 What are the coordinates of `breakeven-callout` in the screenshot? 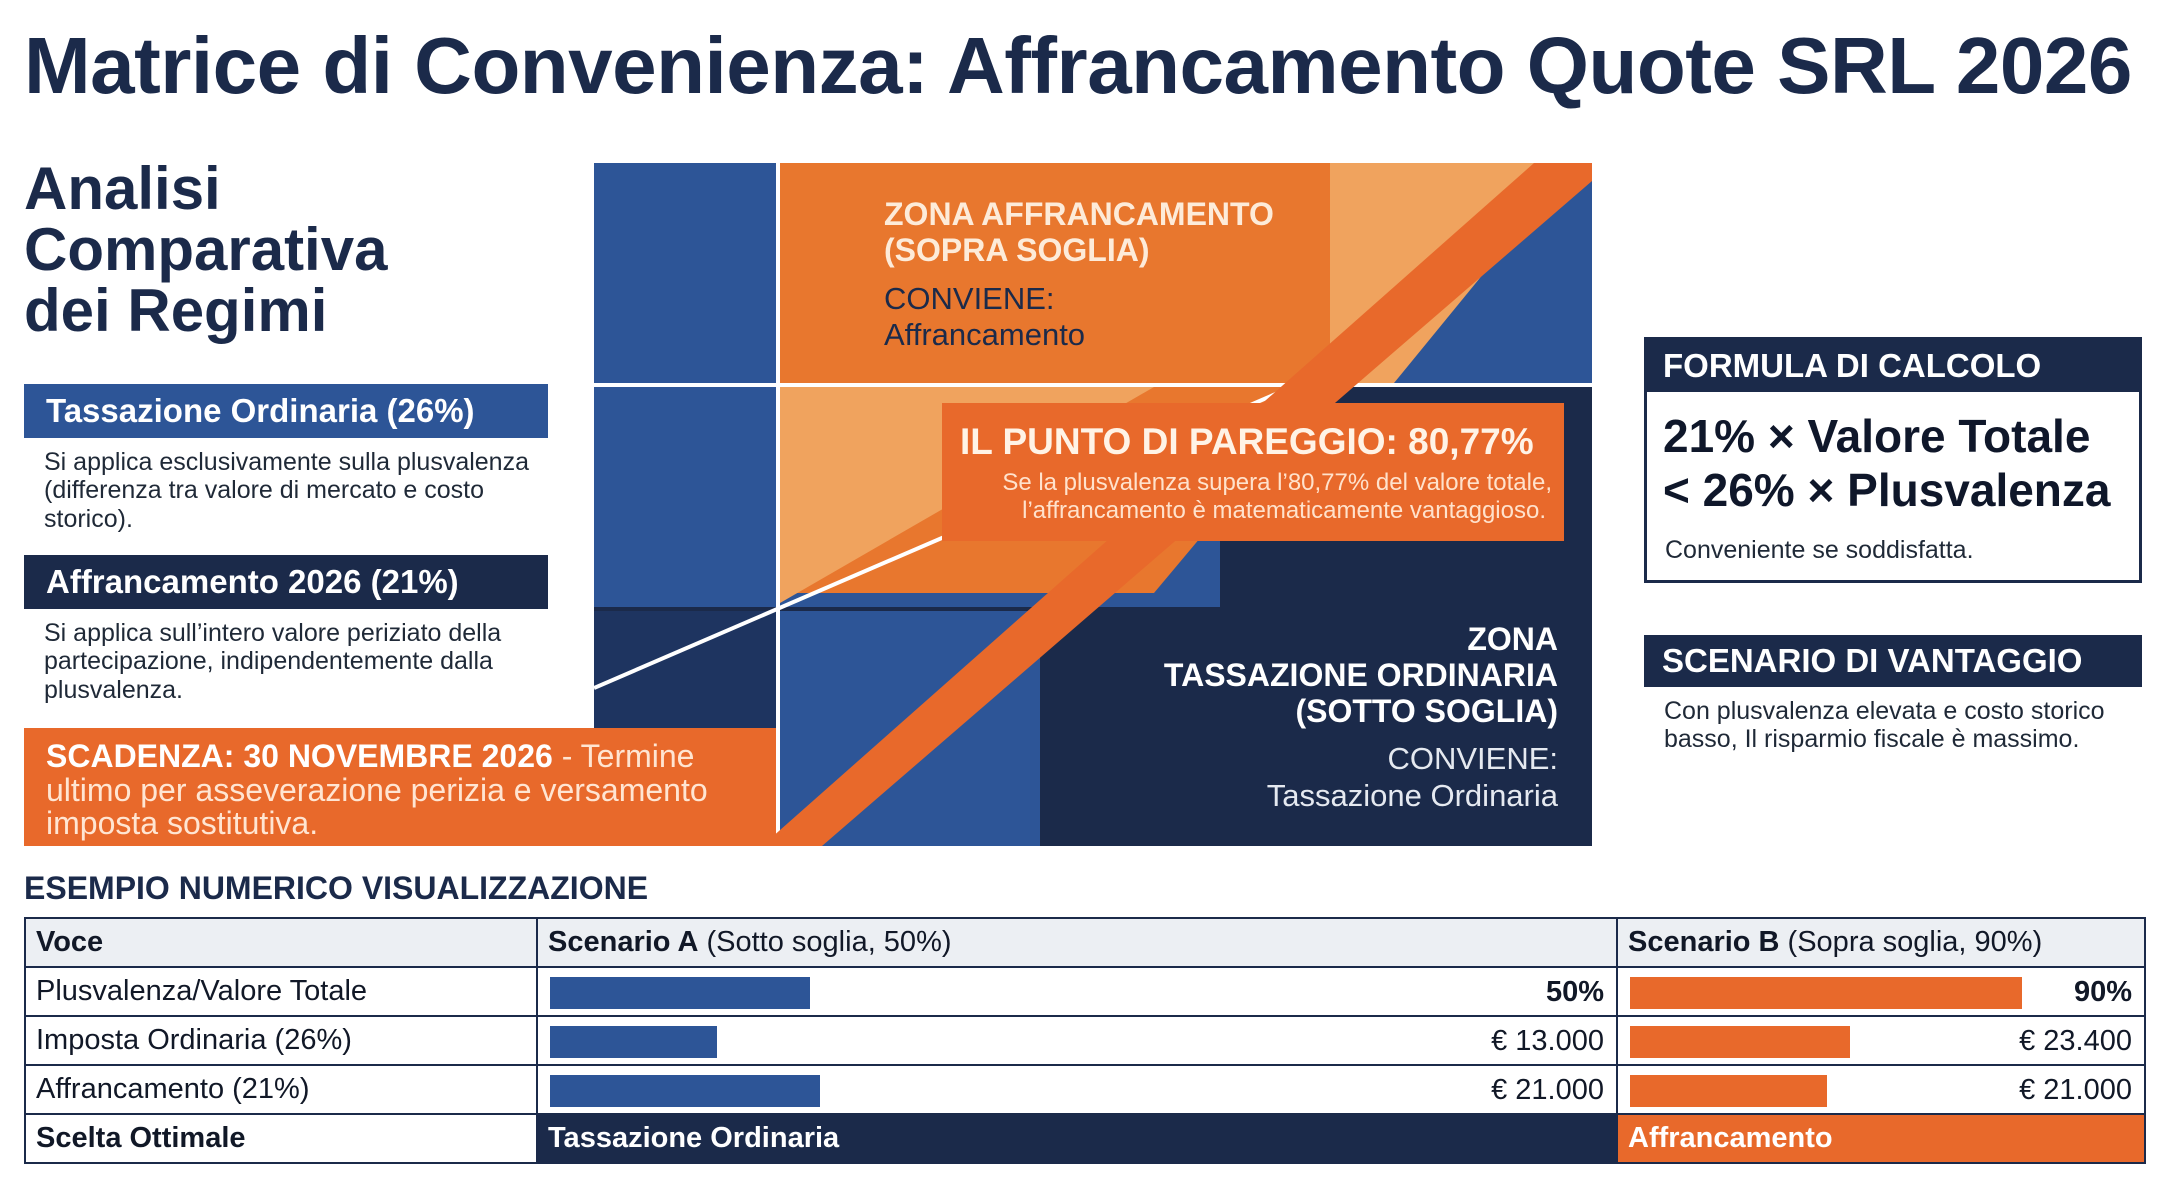 It's located at (1253, 472).